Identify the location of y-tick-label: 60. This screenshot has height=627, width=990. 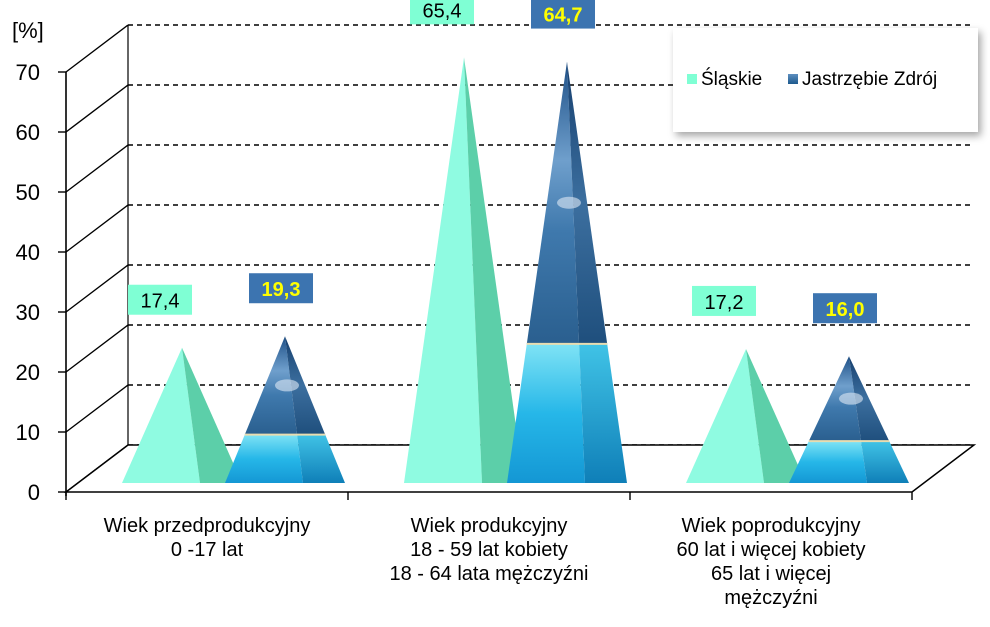
(28, 132).